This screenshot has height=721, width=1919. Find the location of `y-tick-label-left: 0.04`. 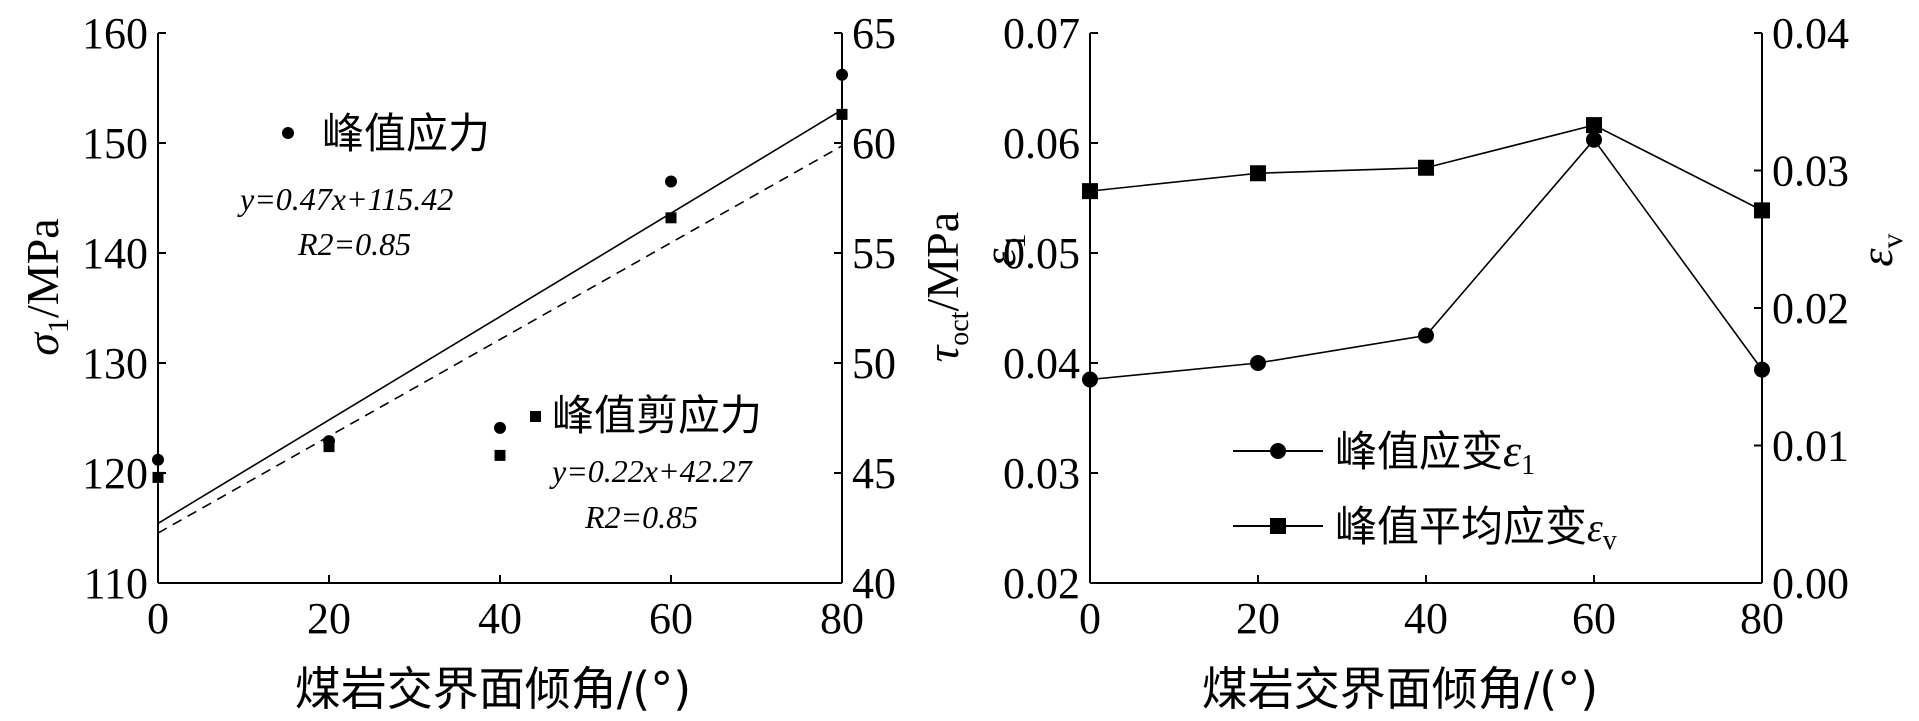

y-tick-label-left: 0.04 is located at coordinates (1041, 363).